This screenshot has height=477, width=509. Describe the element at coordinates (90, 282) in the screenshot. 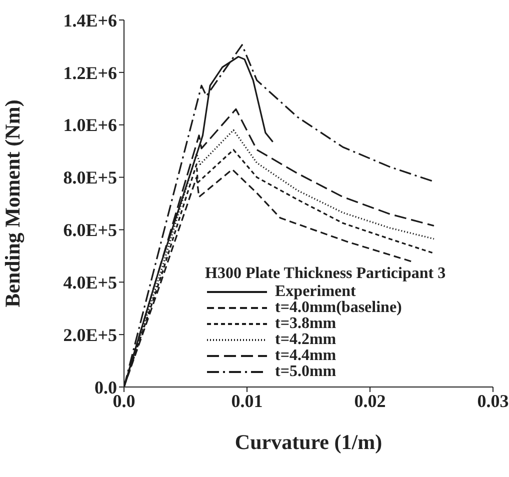

I see `y-tick-label: 4.0E+5` at that location.